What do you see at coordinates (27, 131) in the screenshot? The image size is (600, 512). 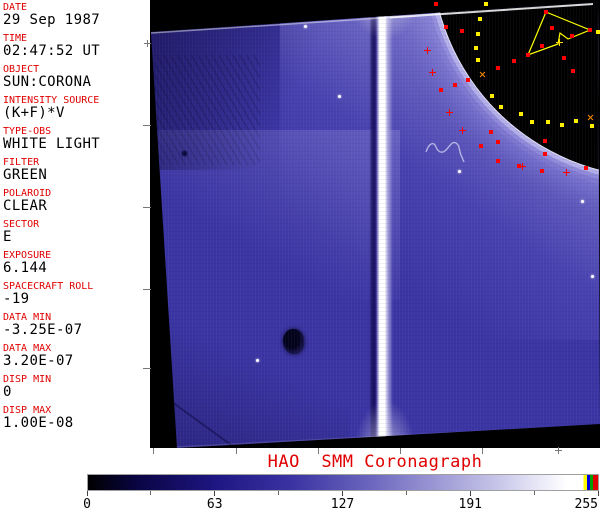 I see `field-label: TYPE-OBS` at bounding box center [27, 131].